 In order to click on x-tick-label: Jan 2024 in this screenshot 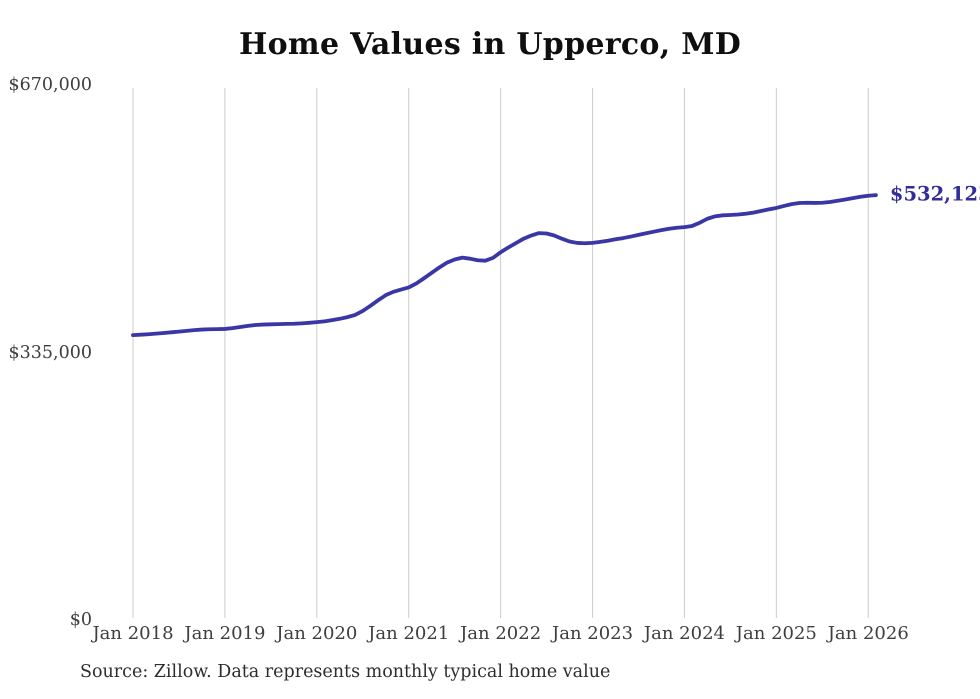, I will do `click(684, 633)`.